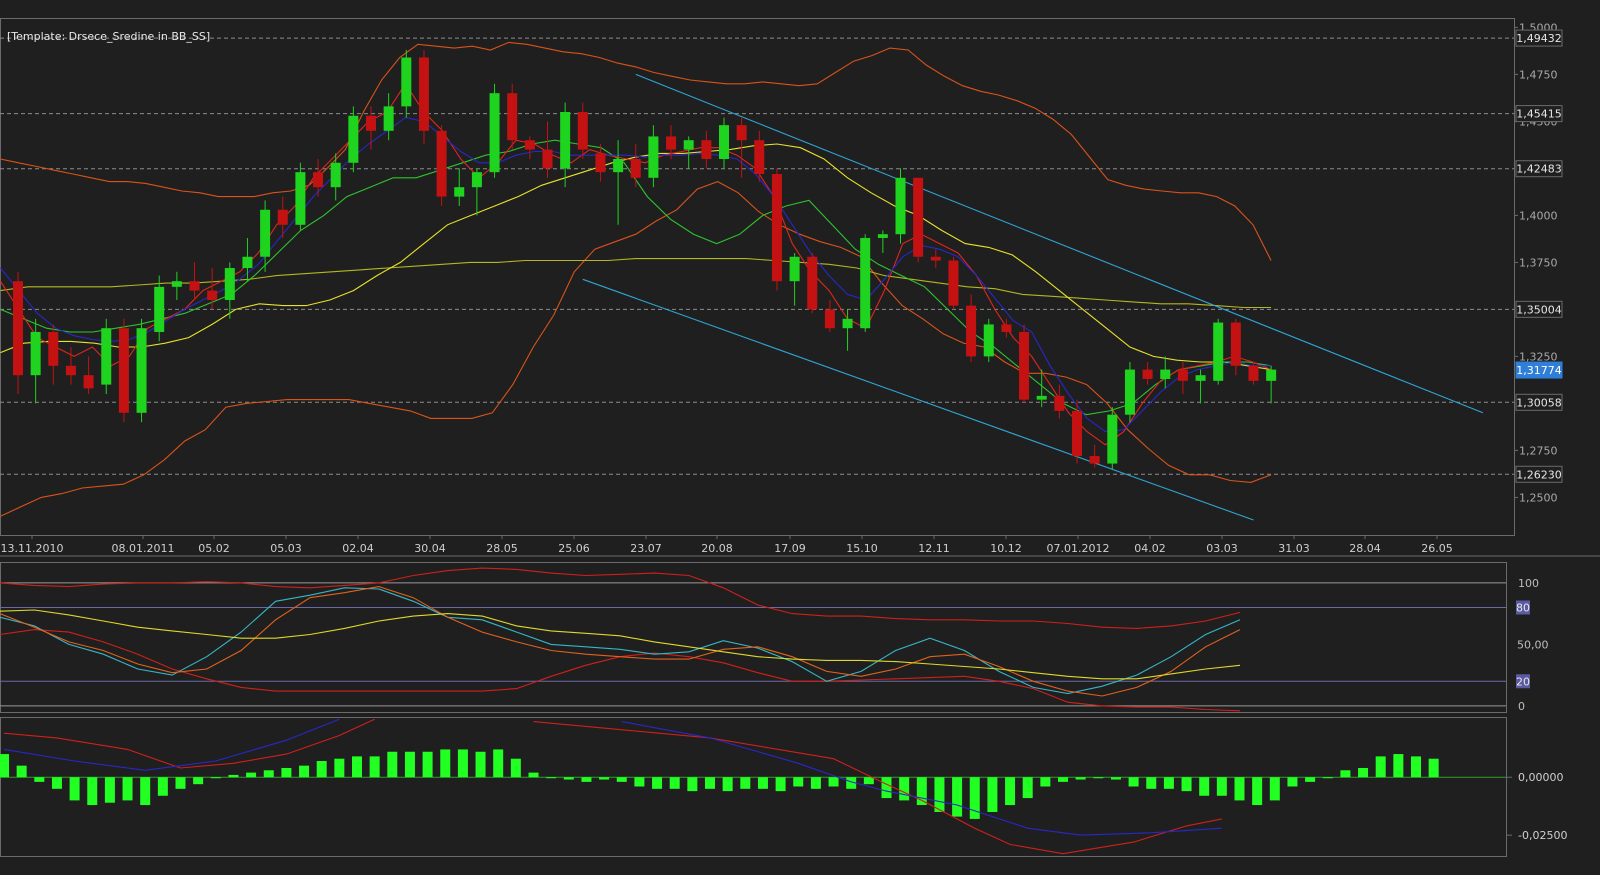  I want to click on price-level-label: 1,26230, so click(1539, 474).